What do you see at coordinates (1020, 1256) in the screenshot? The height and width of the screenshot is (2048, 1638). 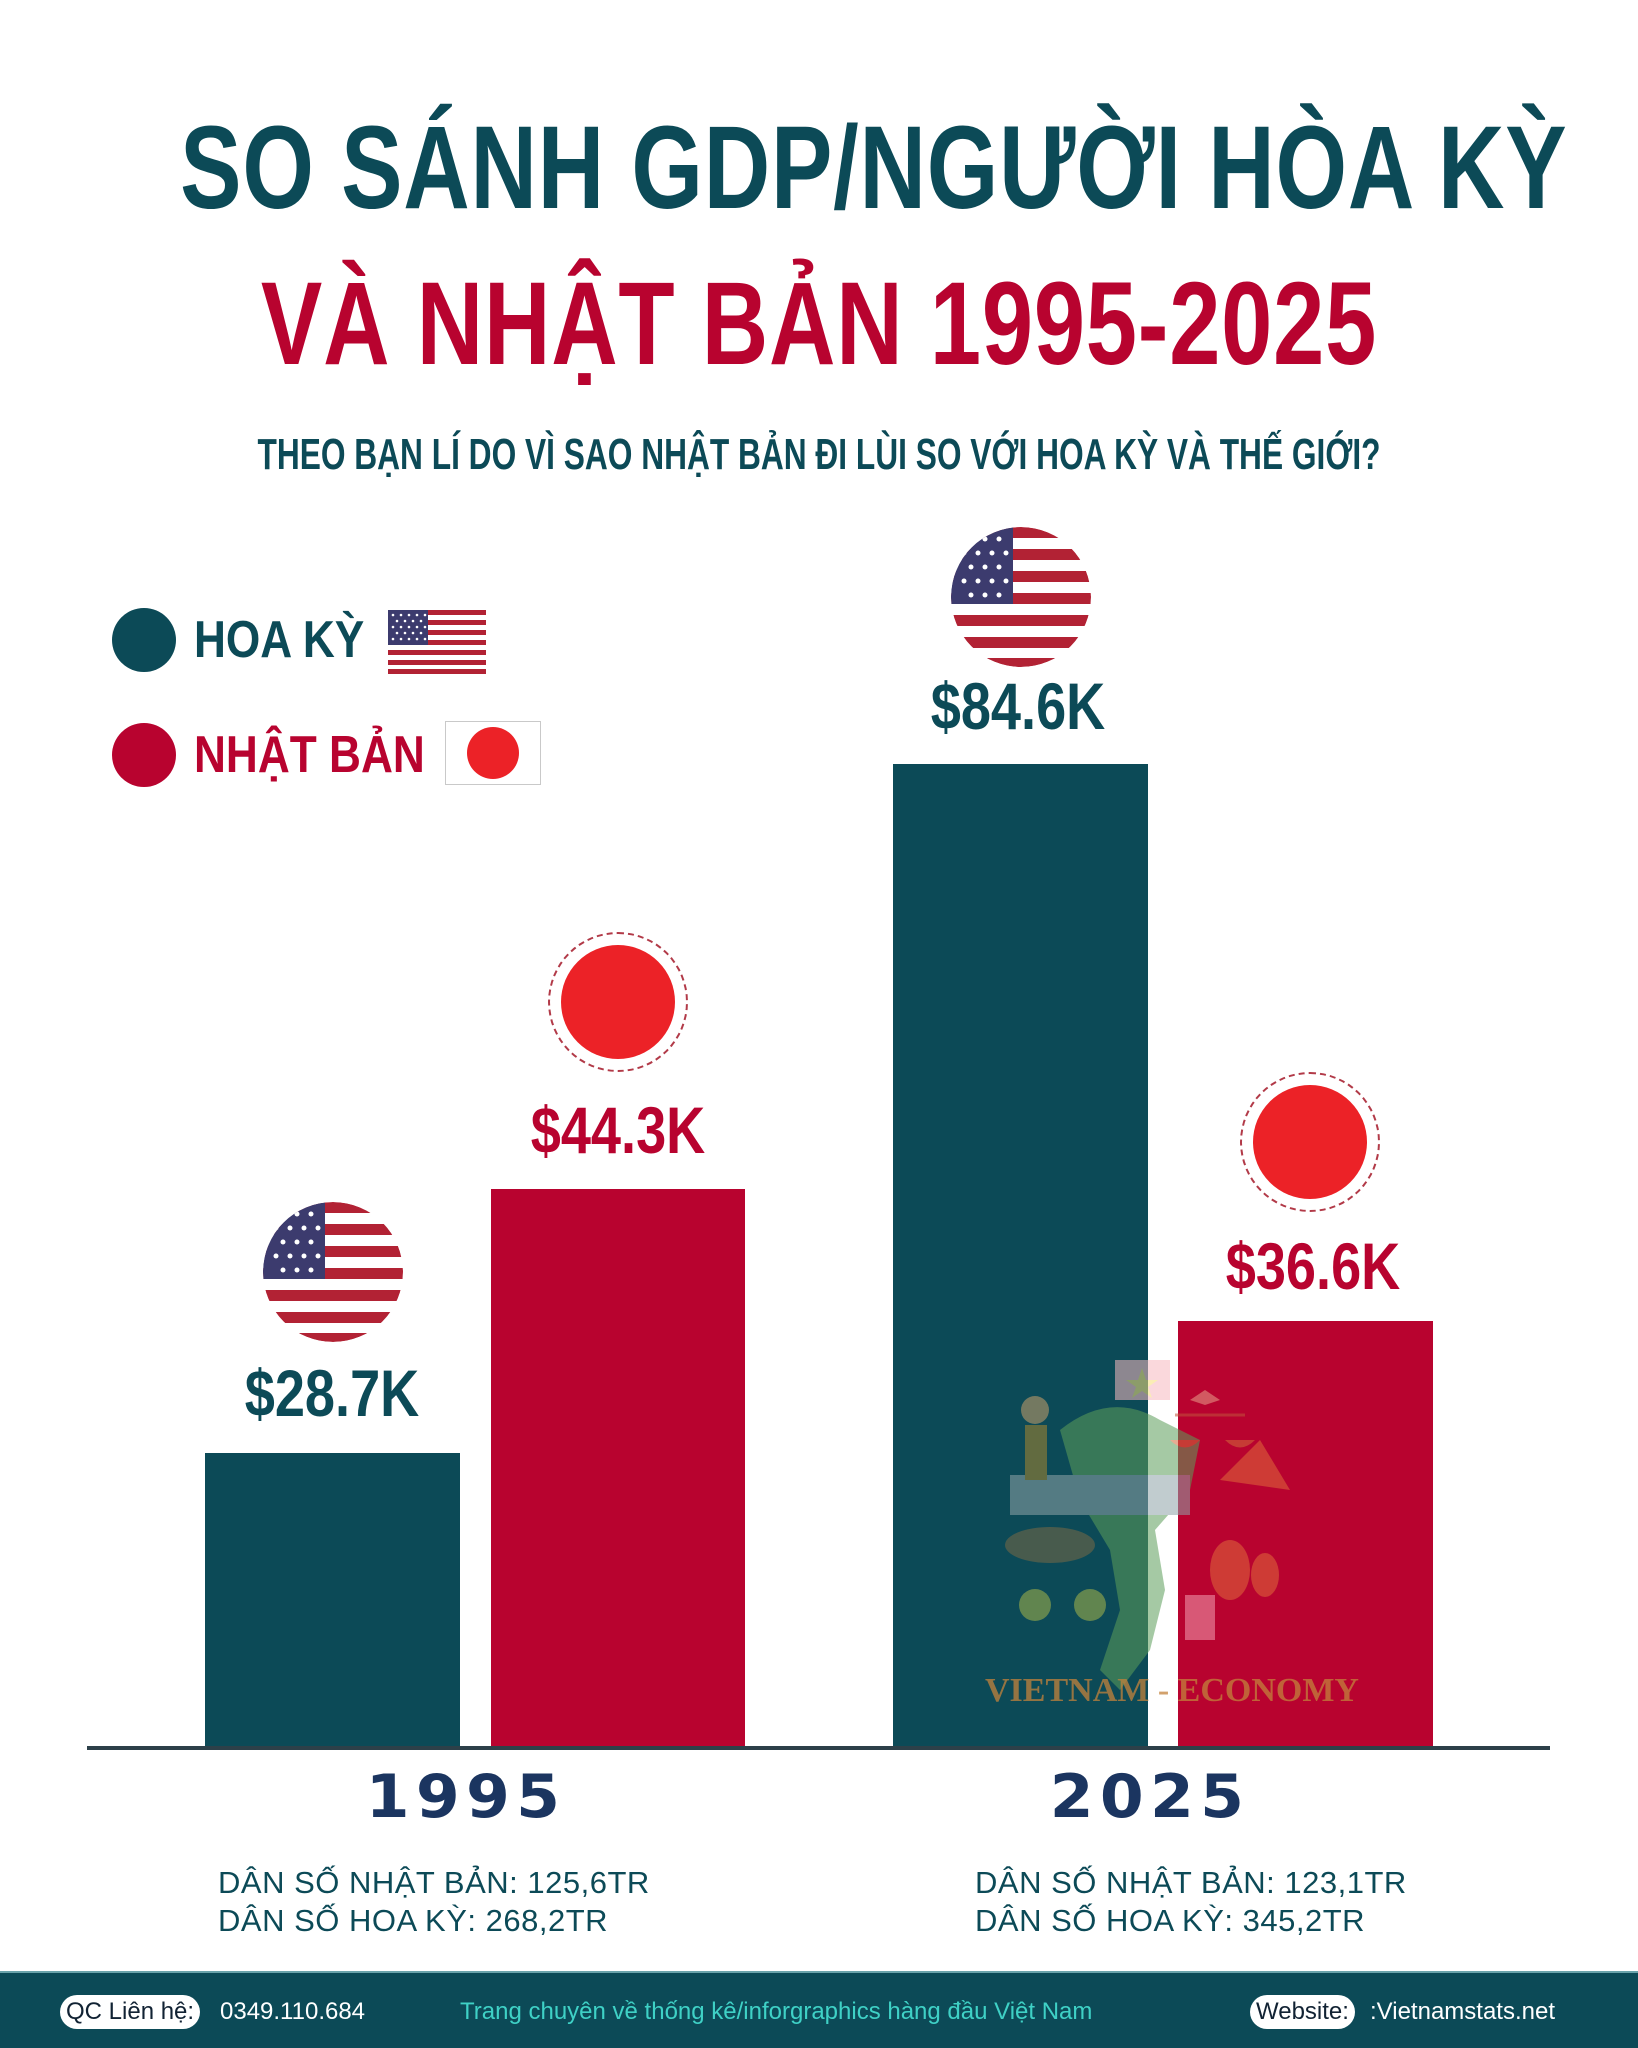 I see `bar-us-2025` at bounding box center [1020, 1256].